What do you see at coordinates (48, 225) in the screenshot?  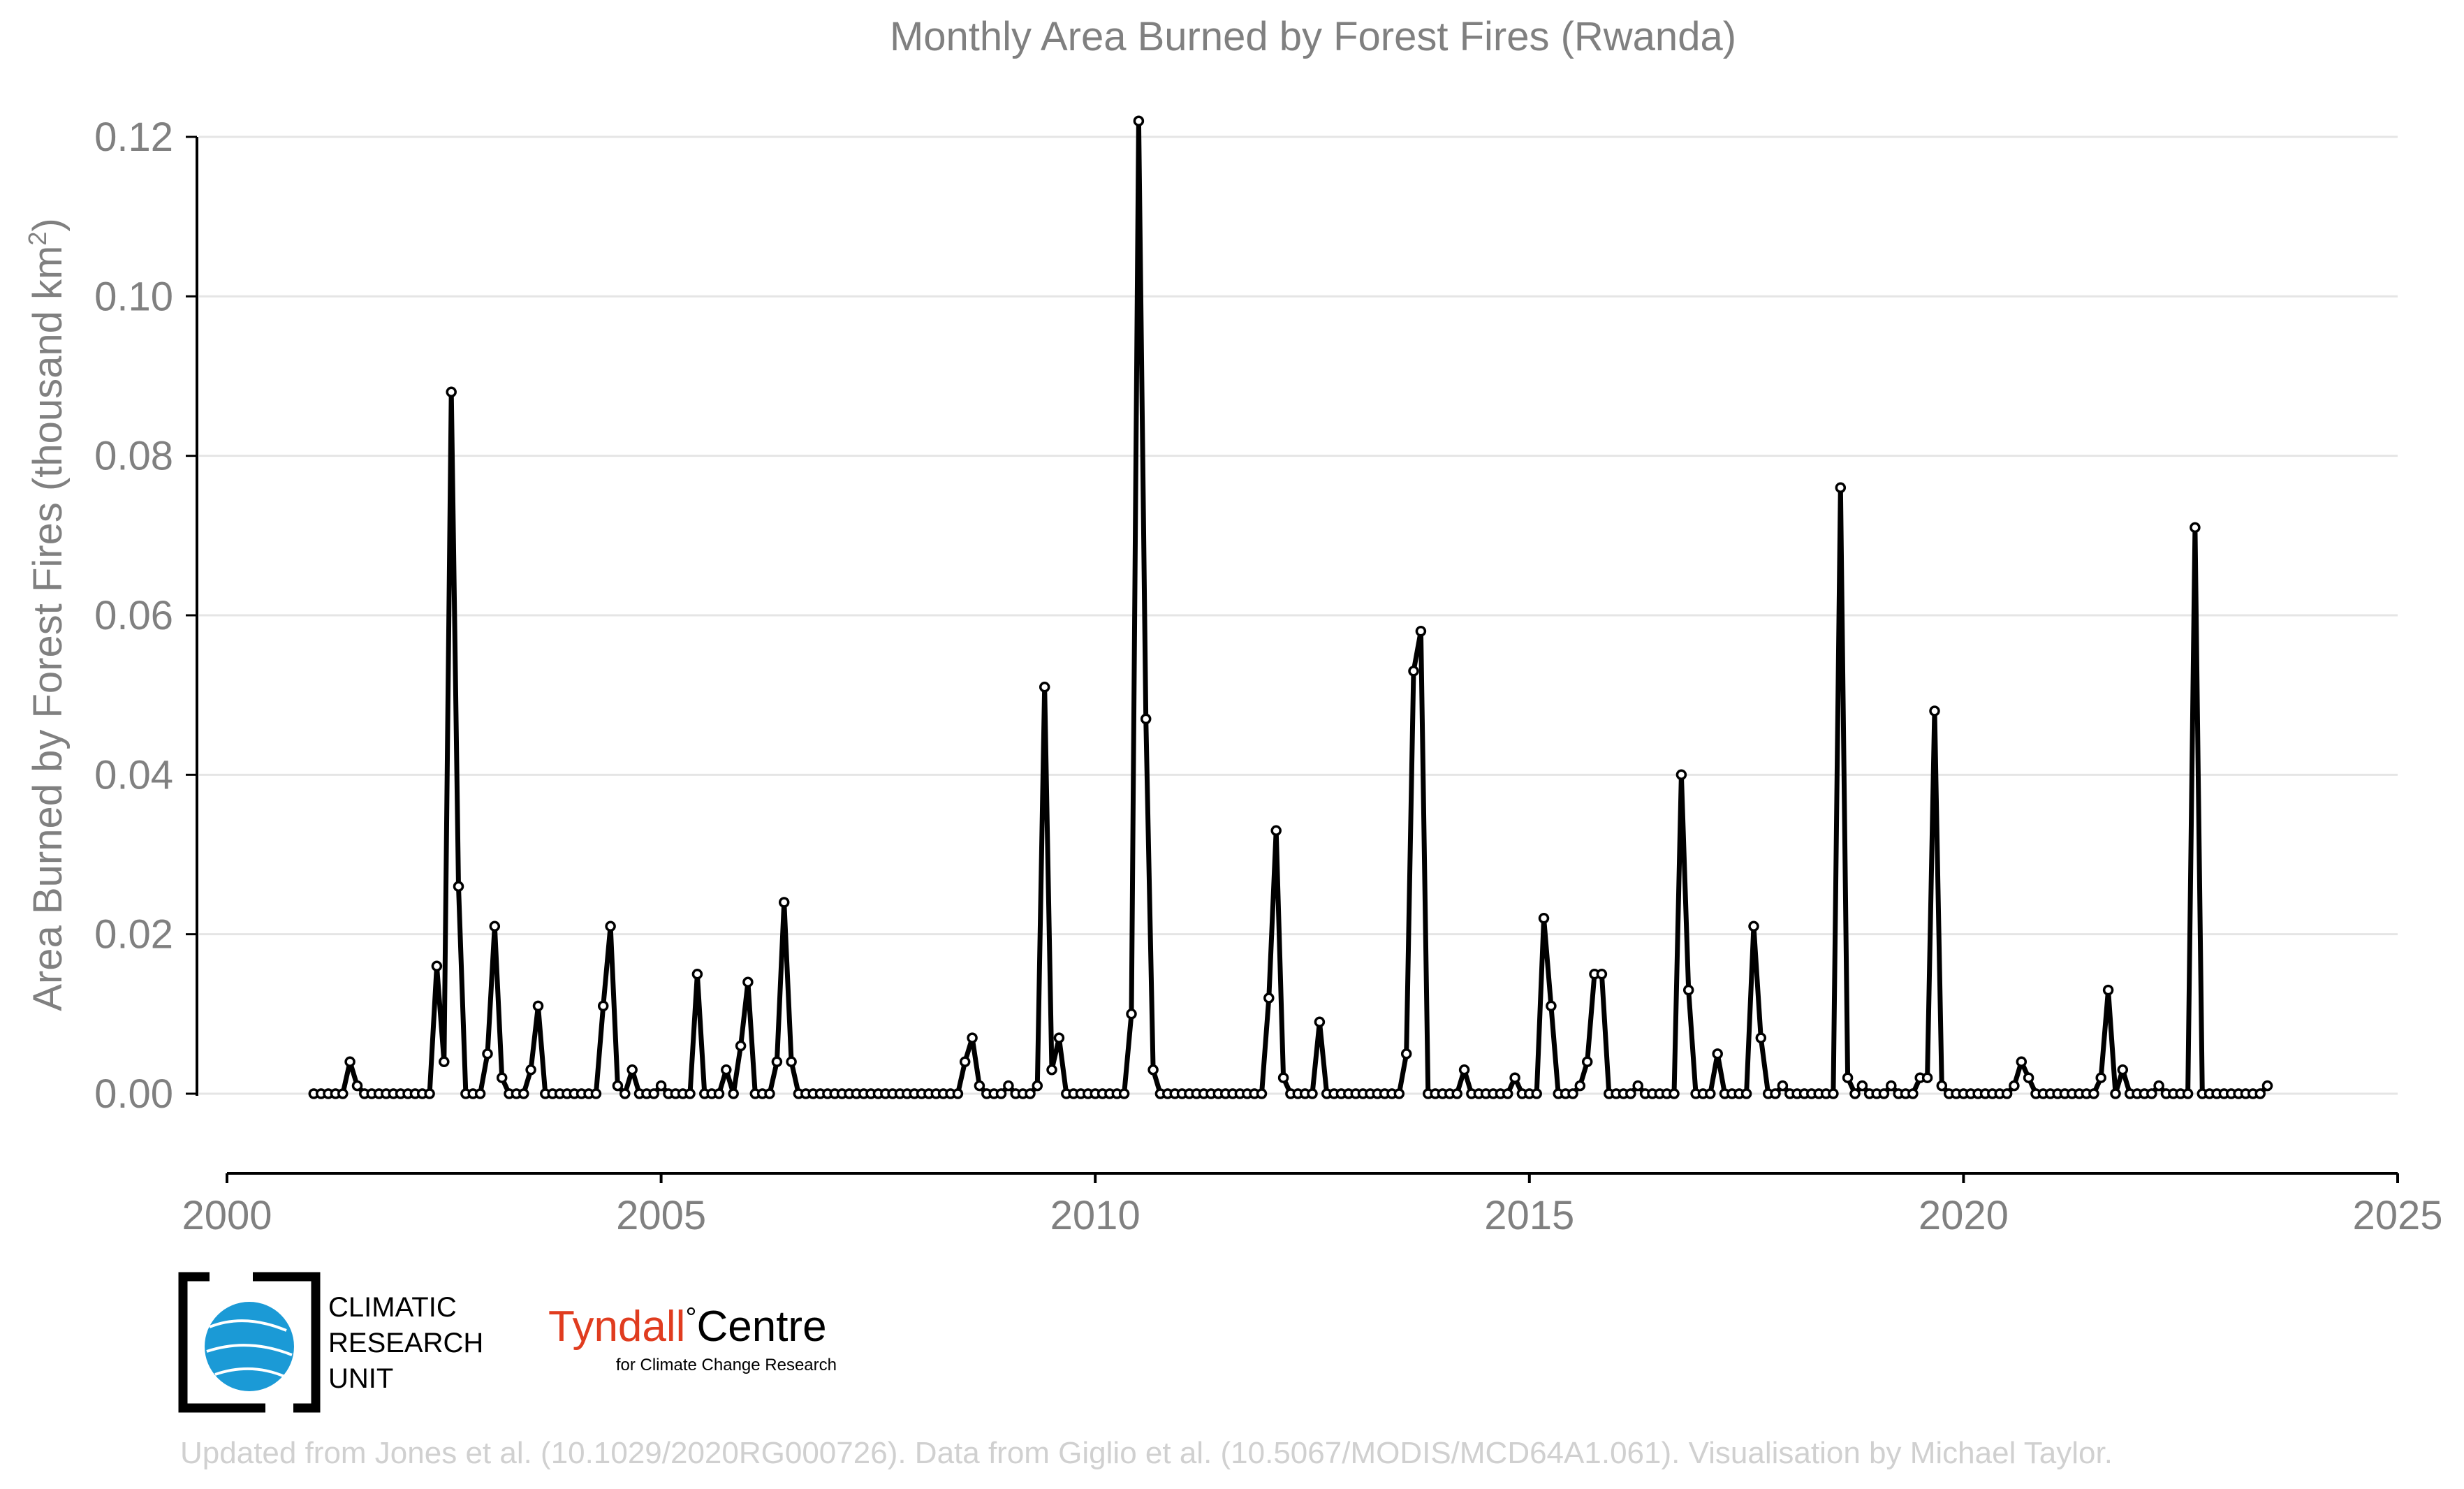 I see `y-axis-label-end: )` at bounding box center [48, 225].